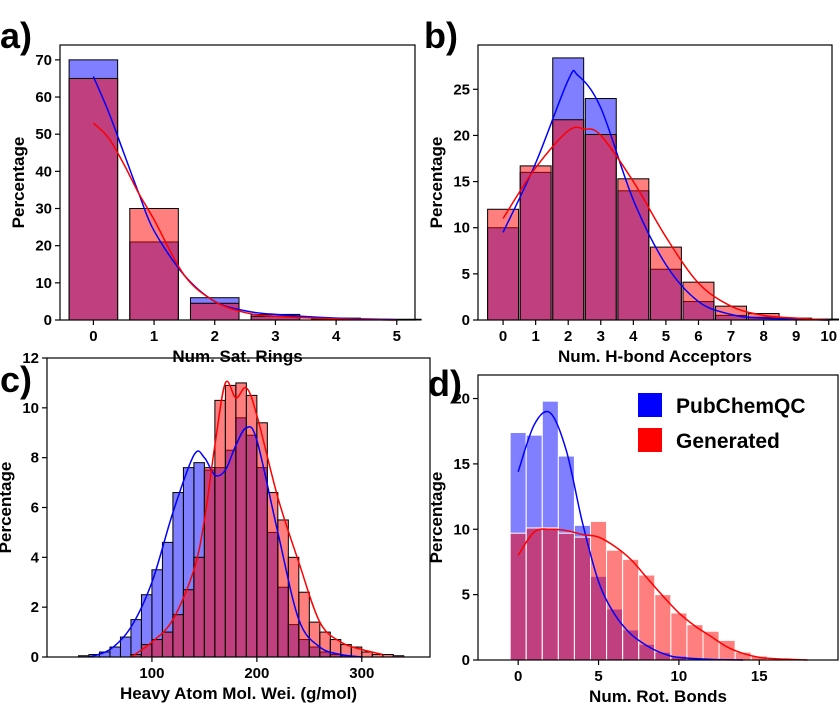 Image resolution: width=839 pixels, height=704 pixels. I want to click on y-tick-label: 2, so click(35, 607).